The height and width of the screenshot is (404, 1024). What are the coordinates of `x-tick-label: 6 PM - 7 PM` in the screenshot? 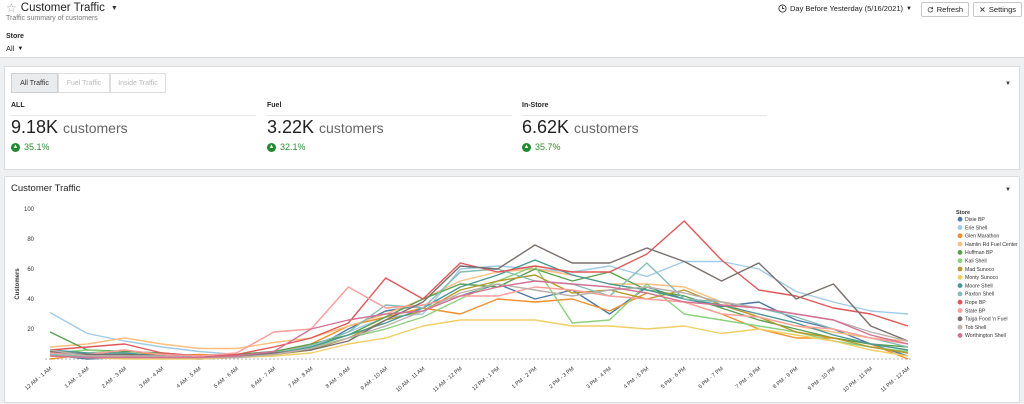 It's located at (711, 378).